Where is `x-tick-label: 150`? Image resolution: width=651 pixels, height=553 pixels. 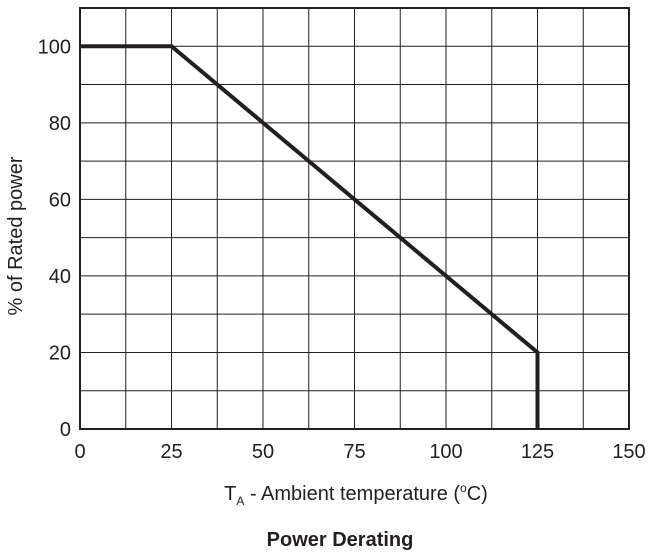
x-tick-label: 150 is located at coordinates (628, 452).